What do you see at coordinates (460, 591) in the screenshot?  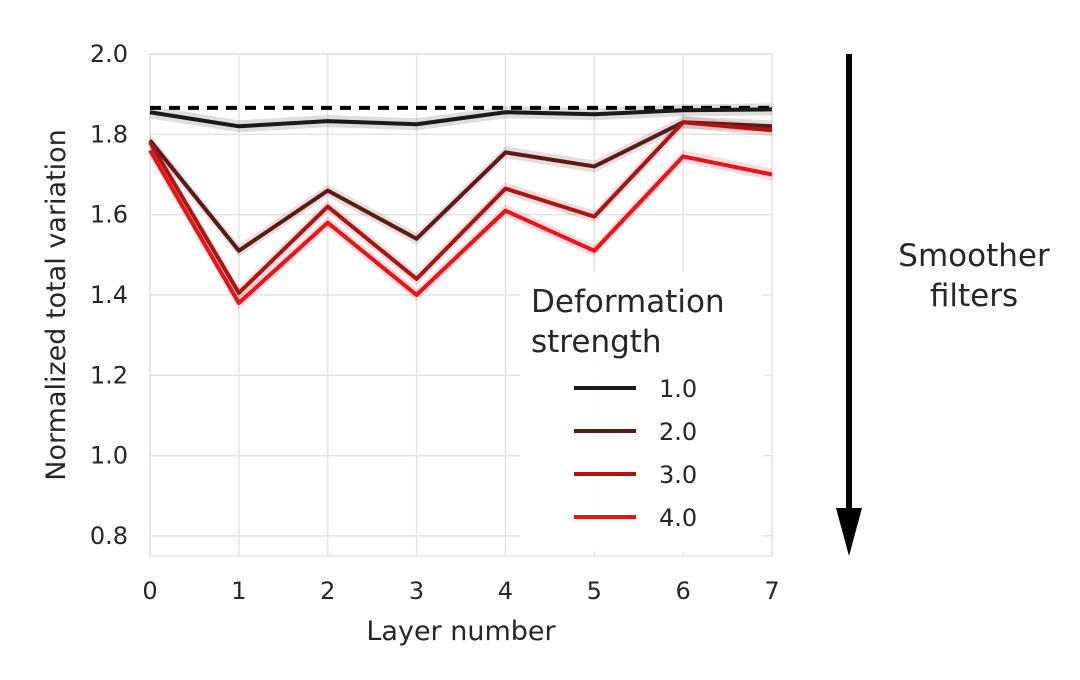 I see `x-tick-labels: 0 1 2 3 4 5 6 7` at bounding box center [460, 591].